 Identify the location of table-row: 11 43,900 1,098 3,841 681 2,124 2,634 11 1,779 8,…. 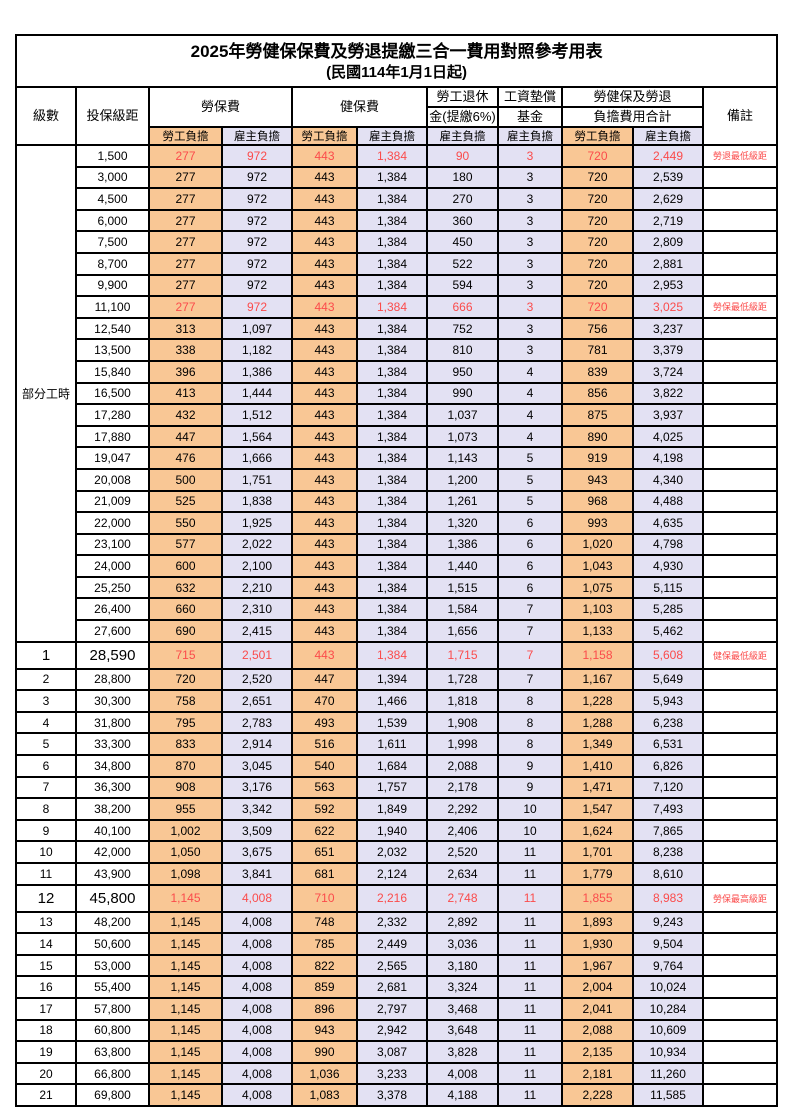
(397, 874).